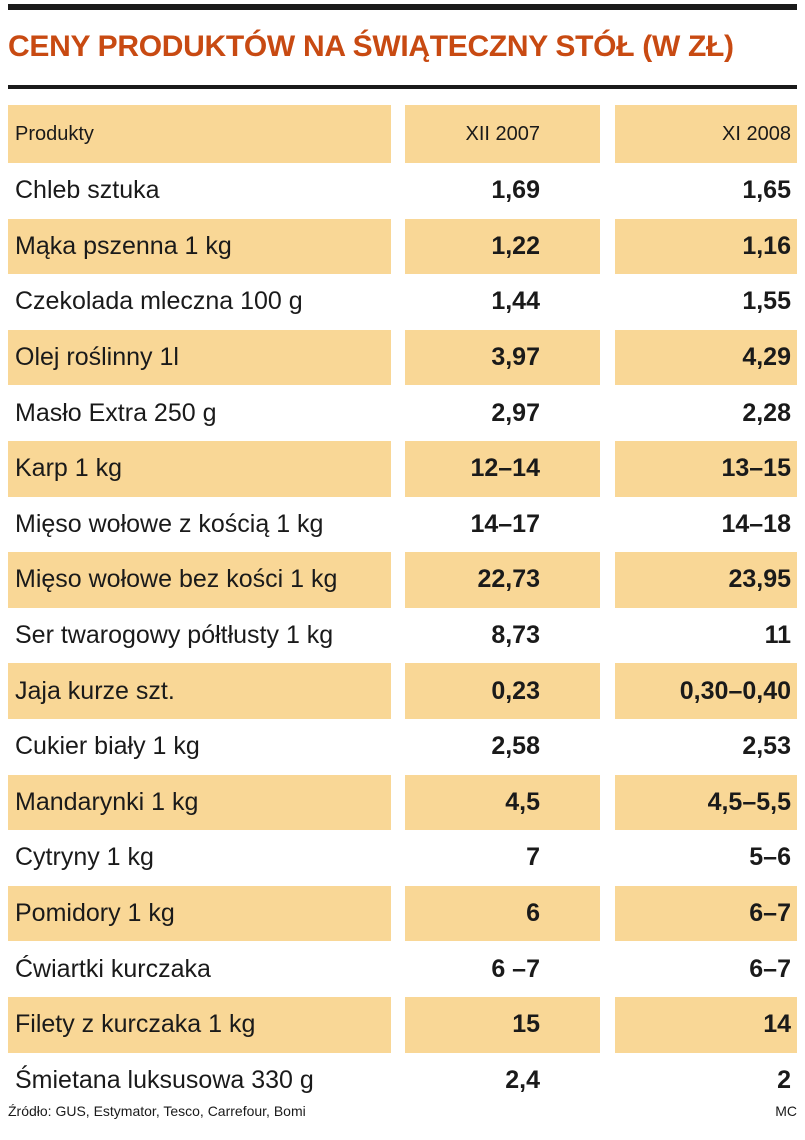 The image size is (805, 1140). I want to click on price-xii-2007-cell: 0,23, so click(502, 691).